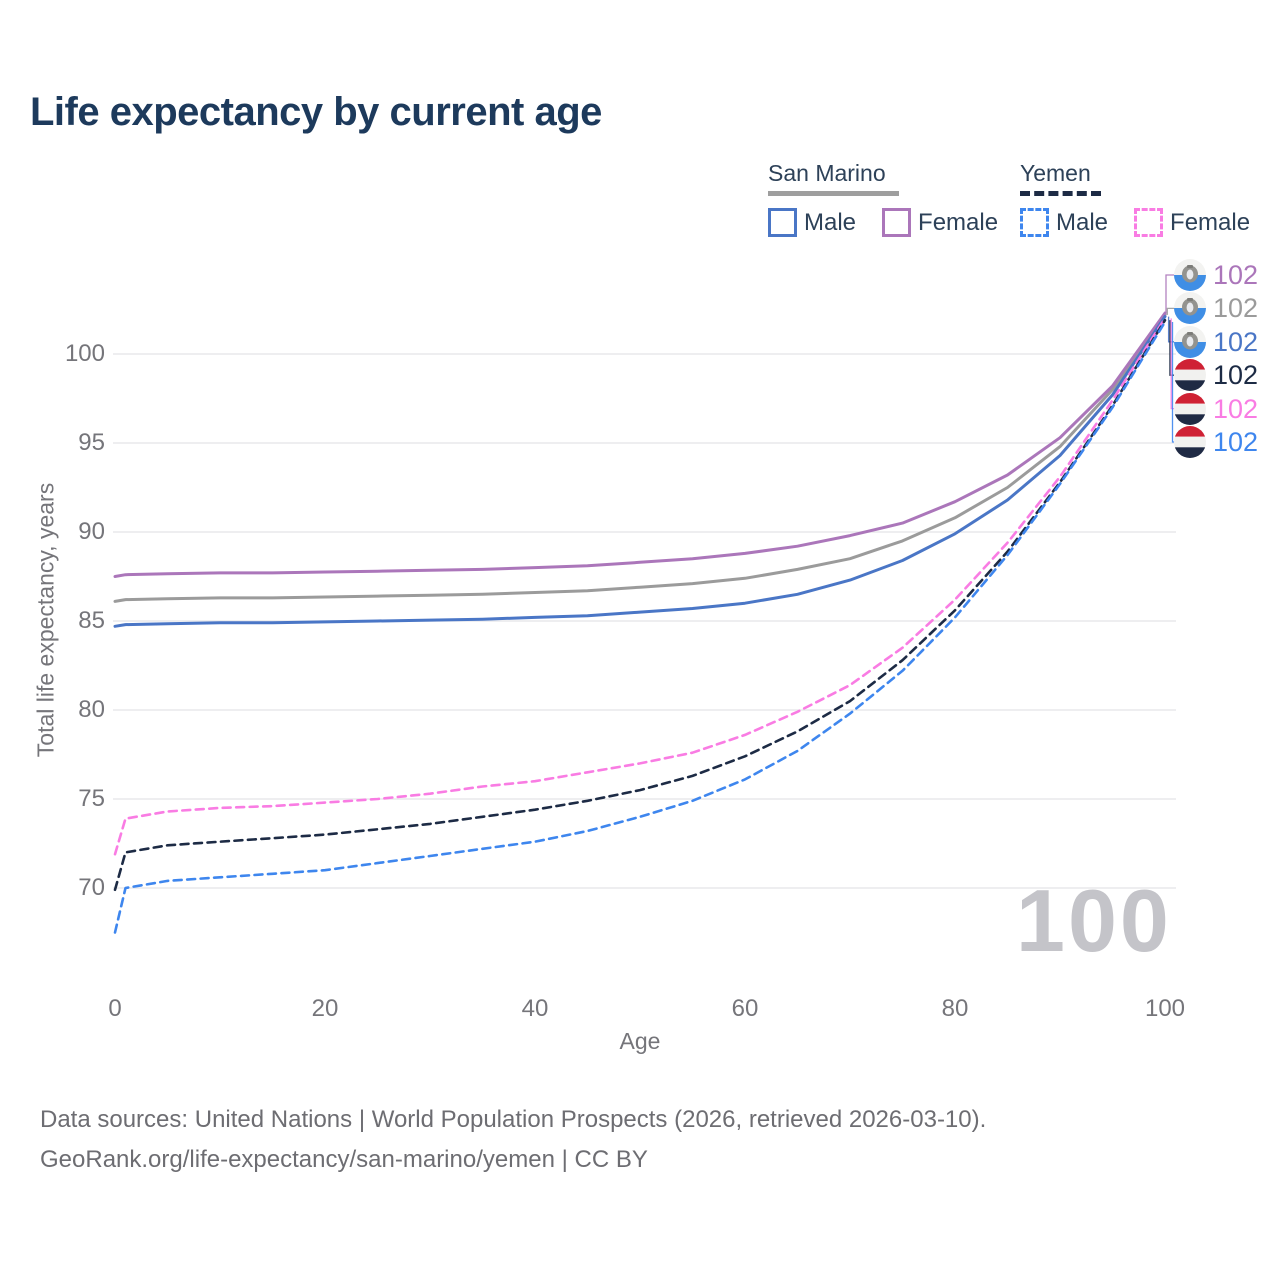 Image resolution: width=1280 pixels, height=1280 pixels. I want to click on end-label-row-san-marino-both: 102, so click(1216, 308).